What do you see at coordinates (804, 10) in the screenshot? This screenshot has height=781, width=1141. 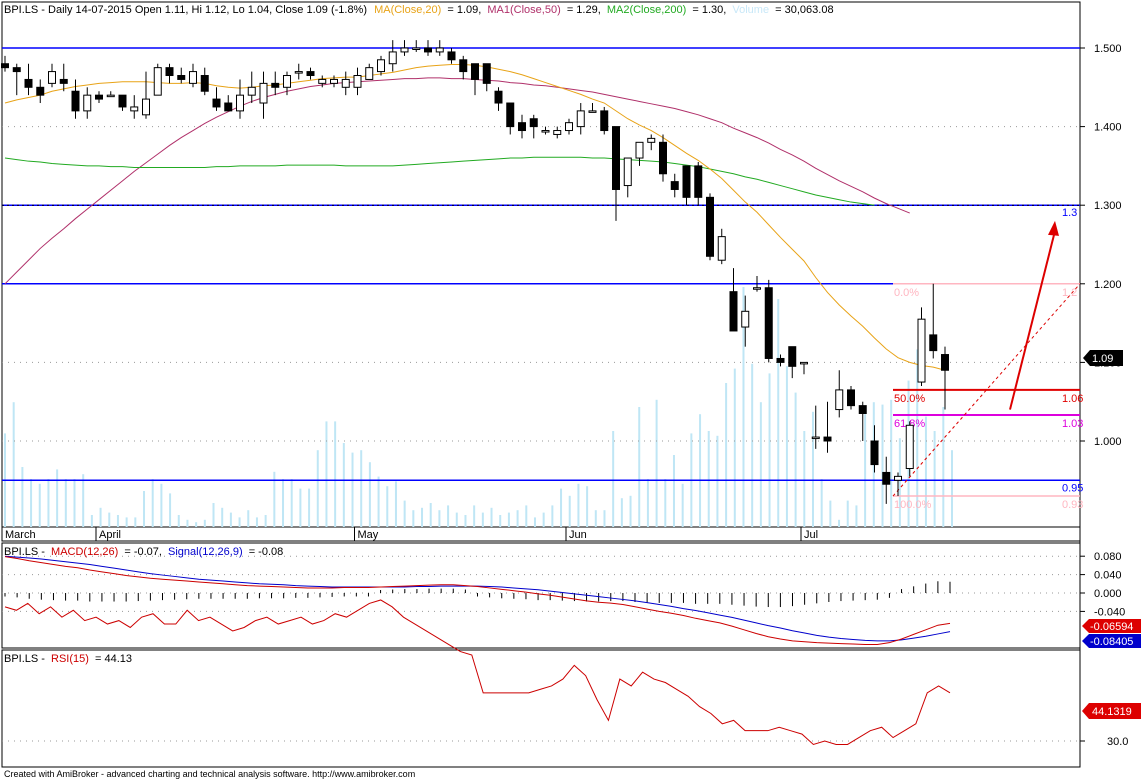 I see `header-volume-value: = 30,063.08` at bounding box center [804, 10].